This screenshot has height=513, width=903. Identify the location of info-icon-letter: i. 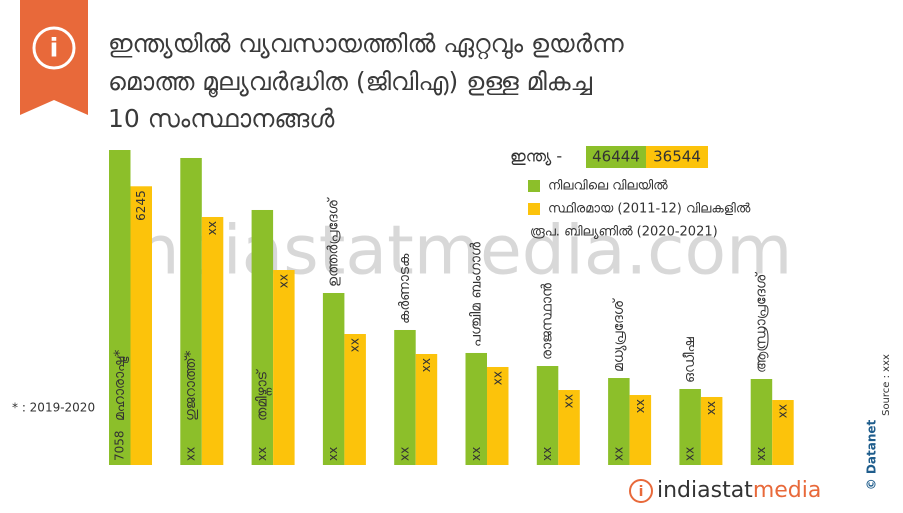
(54, 49).